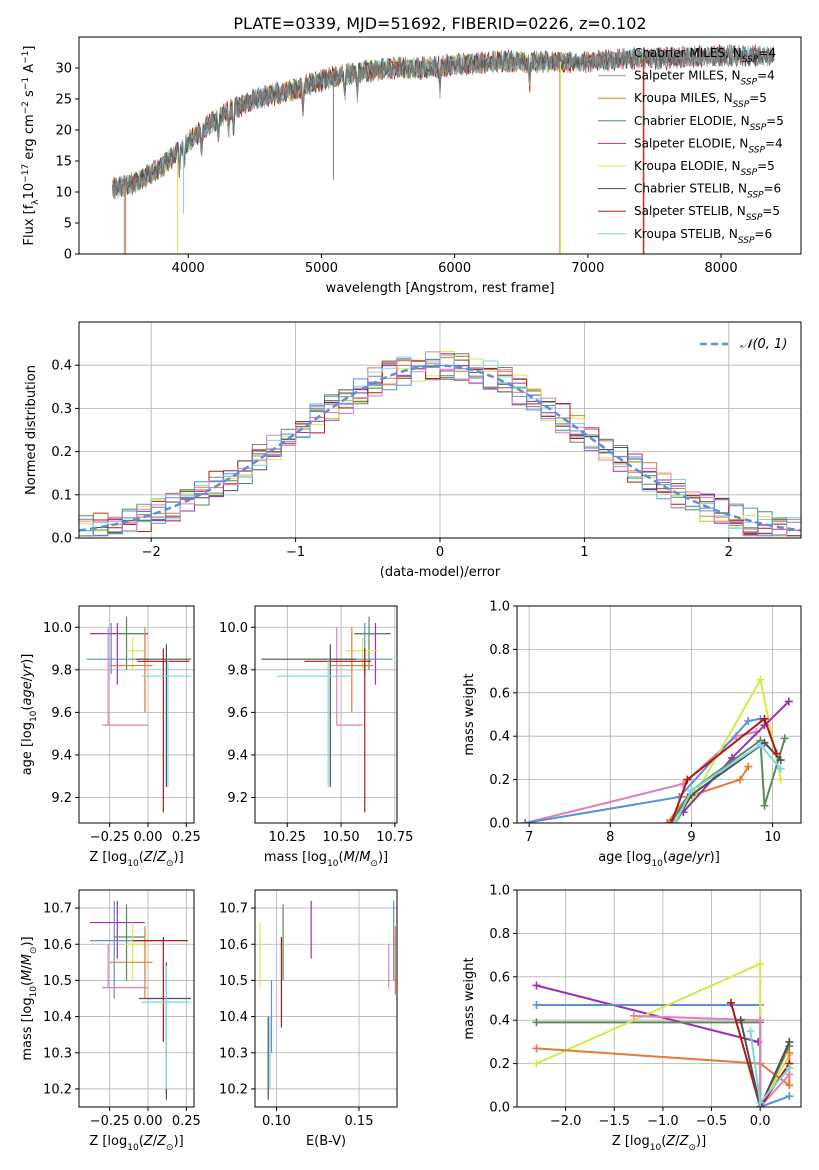 The width and height of the screenshot is (819, 1170). I want to click on y-axis-label: Flux [fλ10−17 erg cm−2 s−1 A−1], so click(31, 146).